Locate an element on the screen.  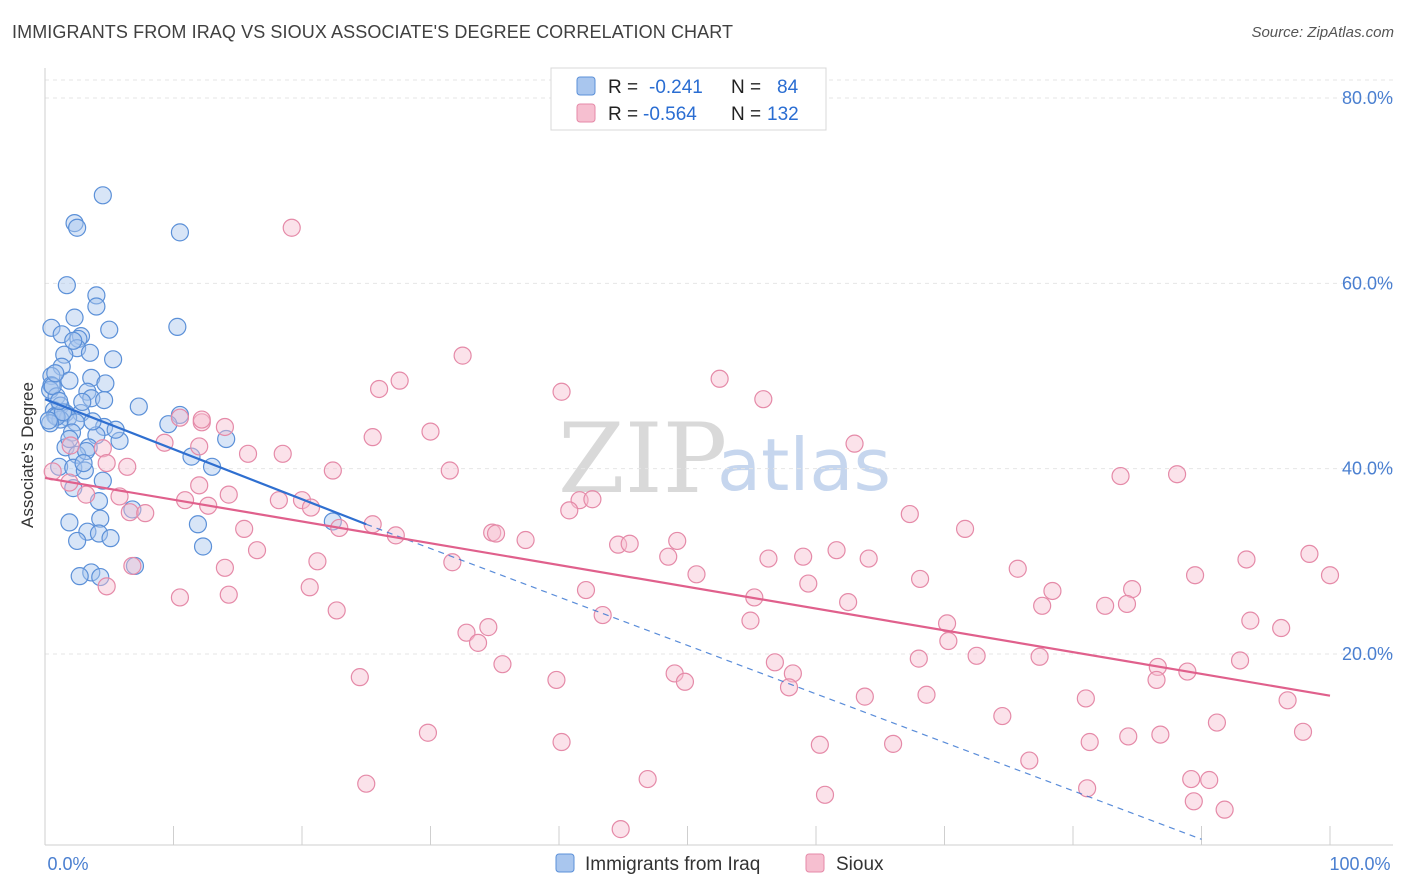
legend-n-value-sioux: 132 is located at coordinates (783, 114).